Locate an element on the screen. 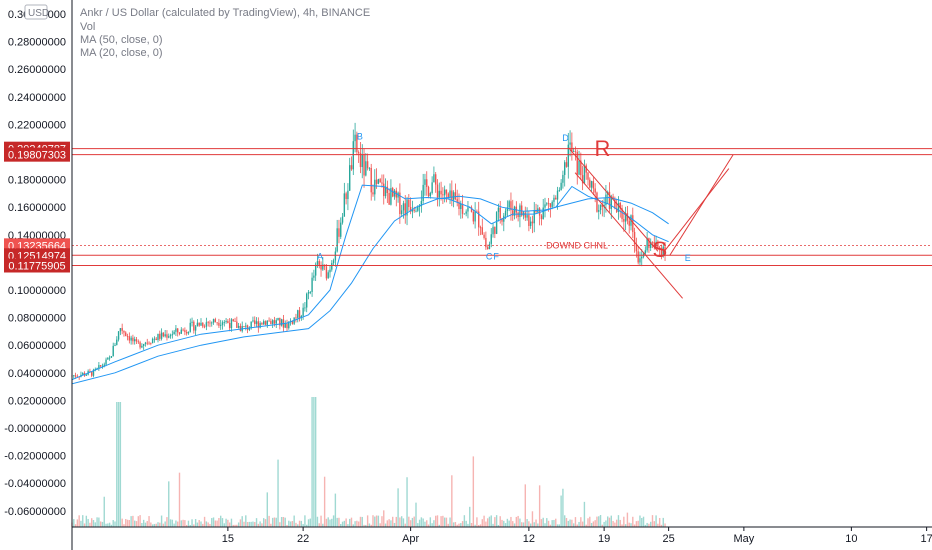 This screenshot has height=550, width=932. y-tick-label: 0.04000000 is located at coordinates (37, 374).